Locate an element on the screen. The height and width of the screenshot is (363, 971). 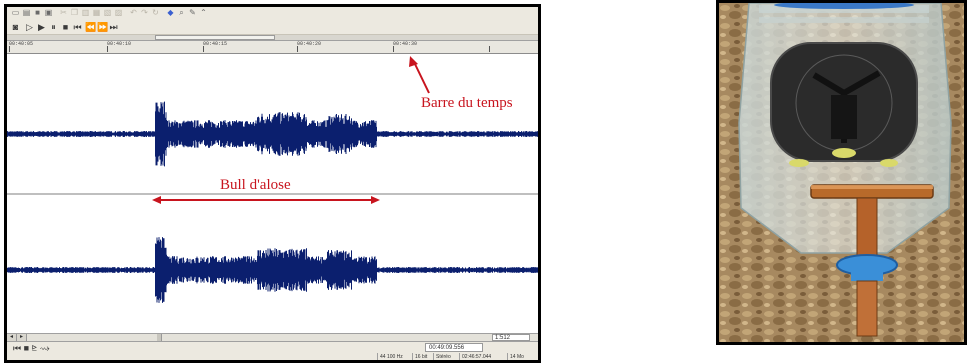
go-end-icon: ⏭ is located at coordinates (113, 27).